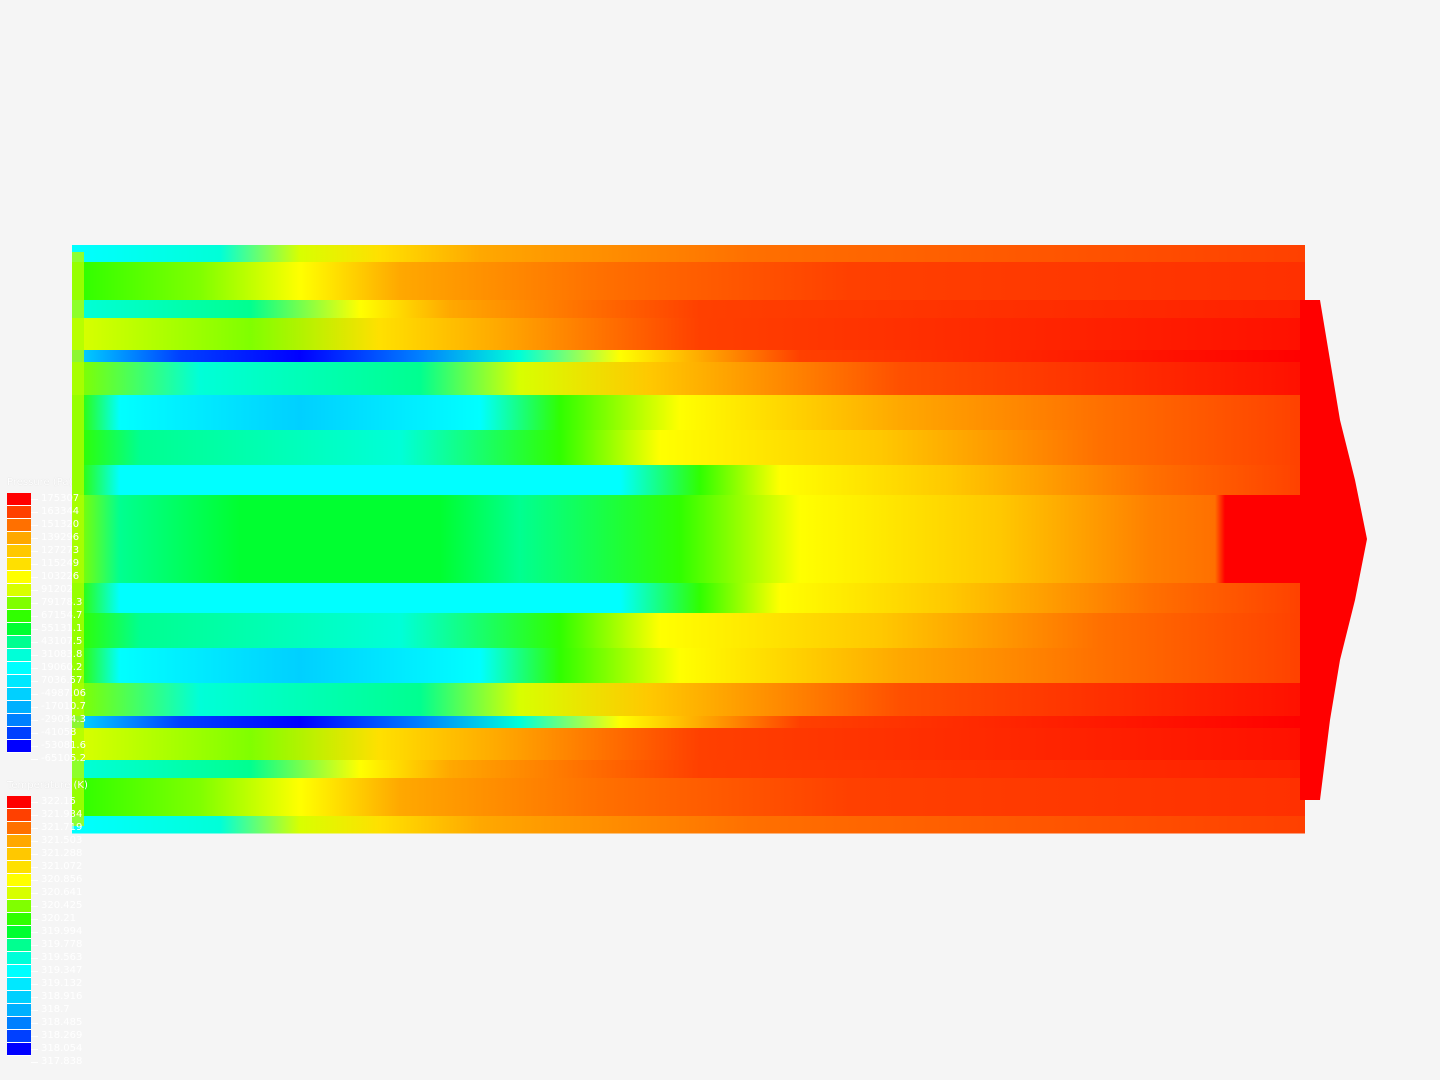  What do you see at coordinates (62, 1022) in the screenshot?
I see `legend-label: 318.485` at bounding box center [62, 1022].